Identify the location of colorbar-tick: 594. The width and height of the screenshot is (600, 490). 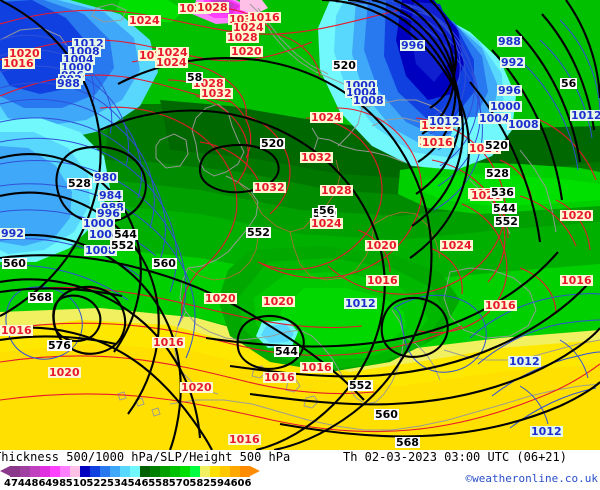
(220, 483).